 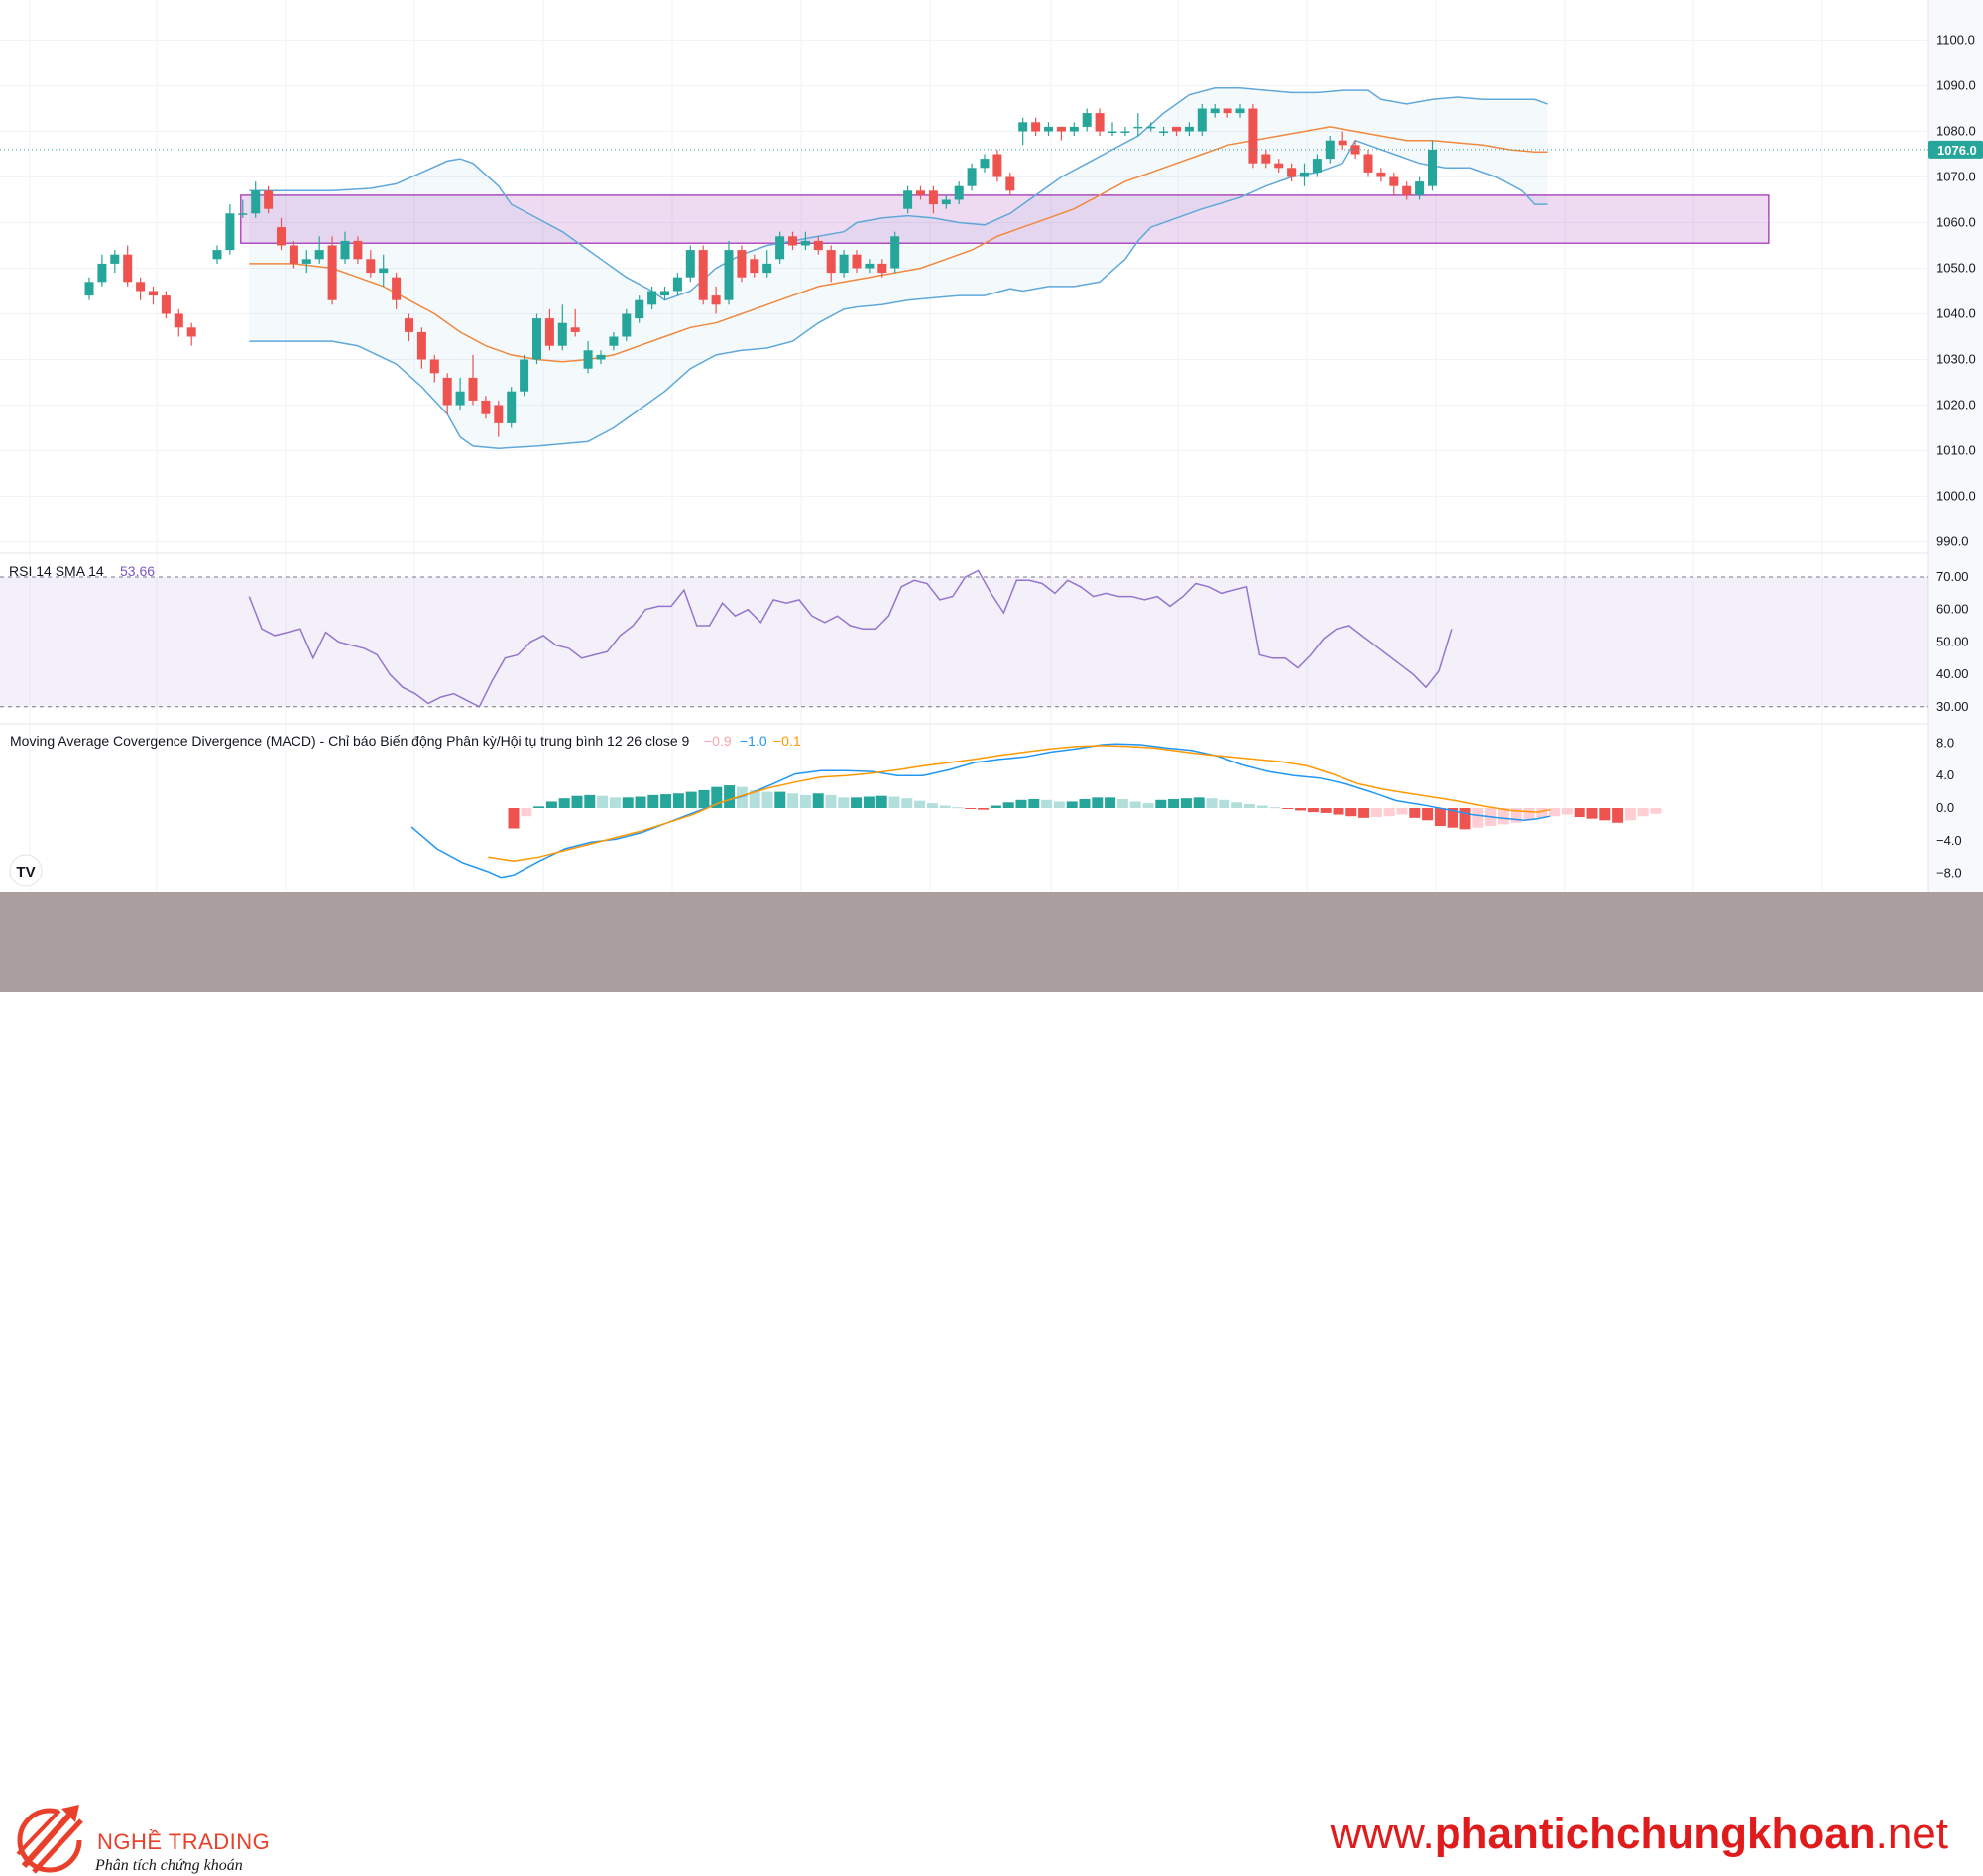 What do you see at coordinates (1956, 313) in the screenshot?
I see `price-axis-tick: 1040.0` at bounding box center [1956, 313].